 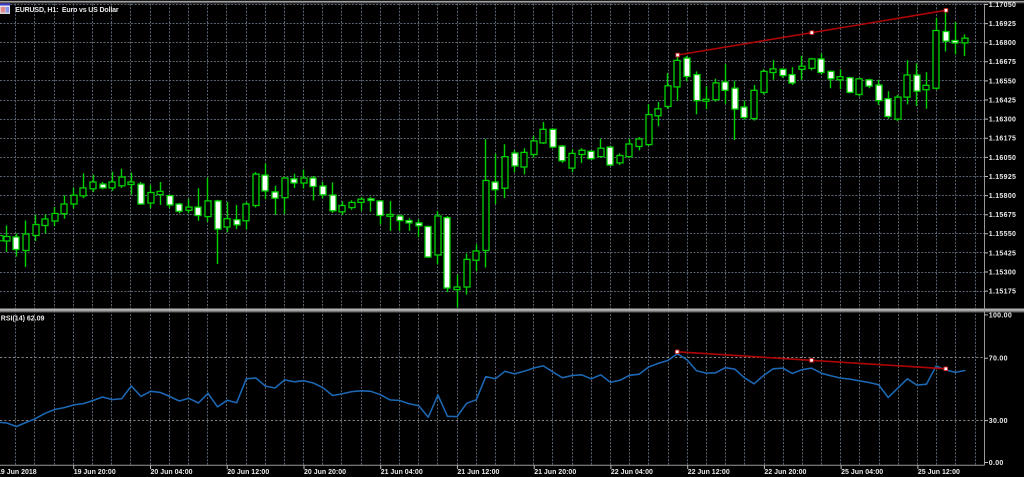 I want to click on svg-text: 1.15550, so click(x=1002, y=234).